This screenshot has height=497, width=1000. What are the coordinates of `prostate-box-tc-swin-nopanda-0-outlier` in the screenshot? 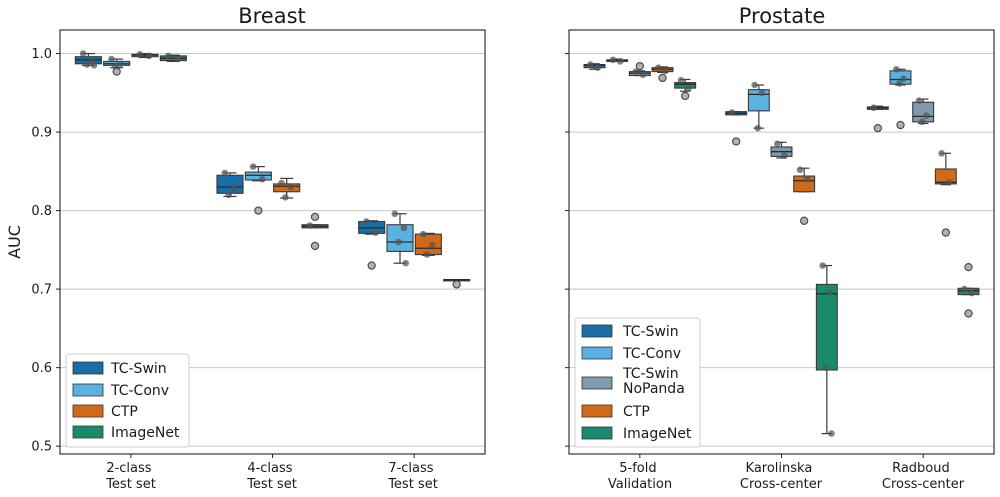 It's located at (639, 66).